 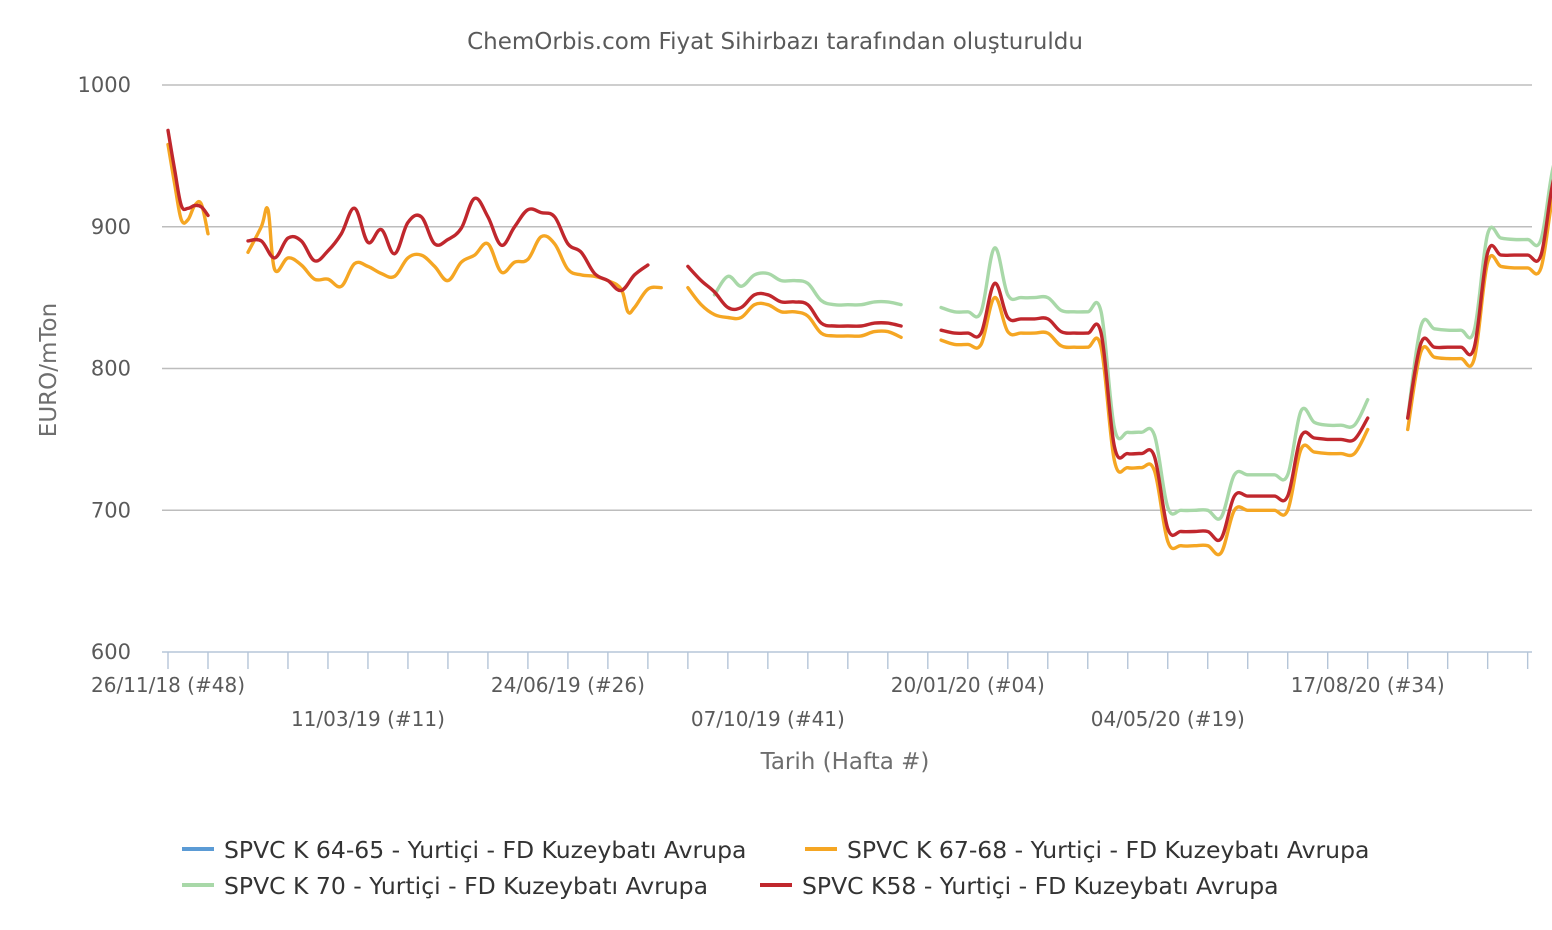 I want to click on y-tick-label: 900, so click(x=111, y=227).